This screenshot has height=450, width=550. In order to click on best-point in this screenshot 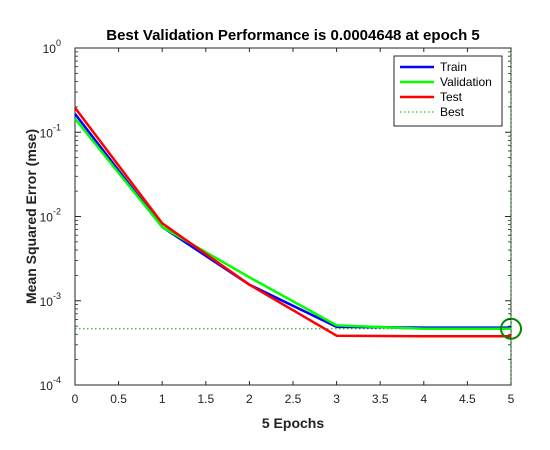, I will do `click(511, 328)`.